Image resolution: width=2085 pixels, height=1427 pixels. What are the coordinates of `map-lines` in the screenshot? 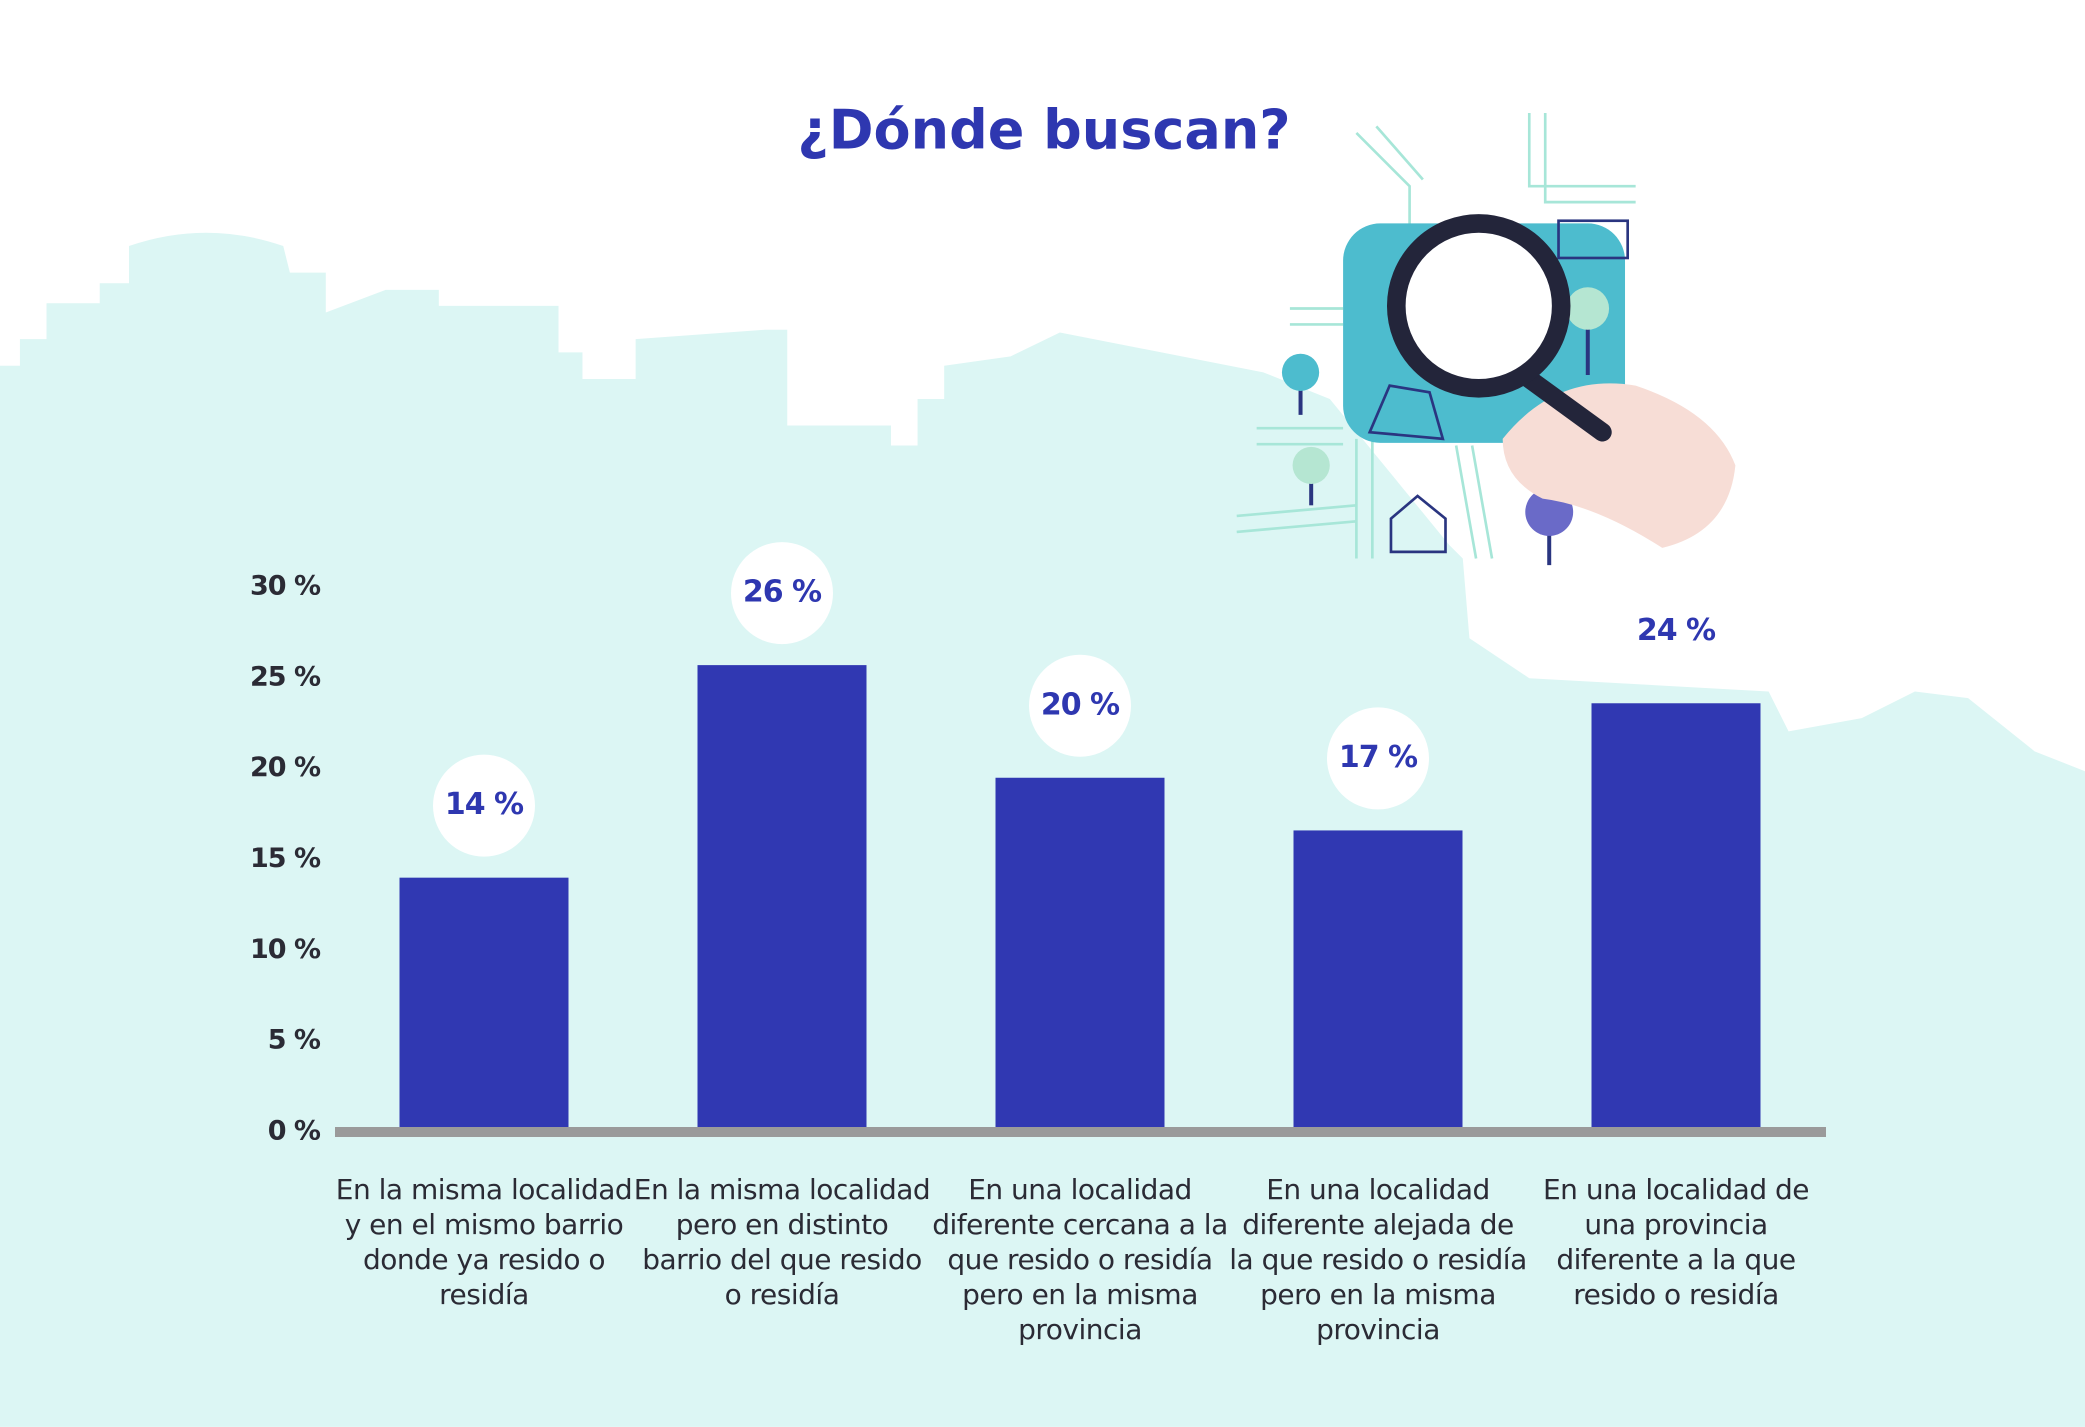 It's located at (1436, 336).